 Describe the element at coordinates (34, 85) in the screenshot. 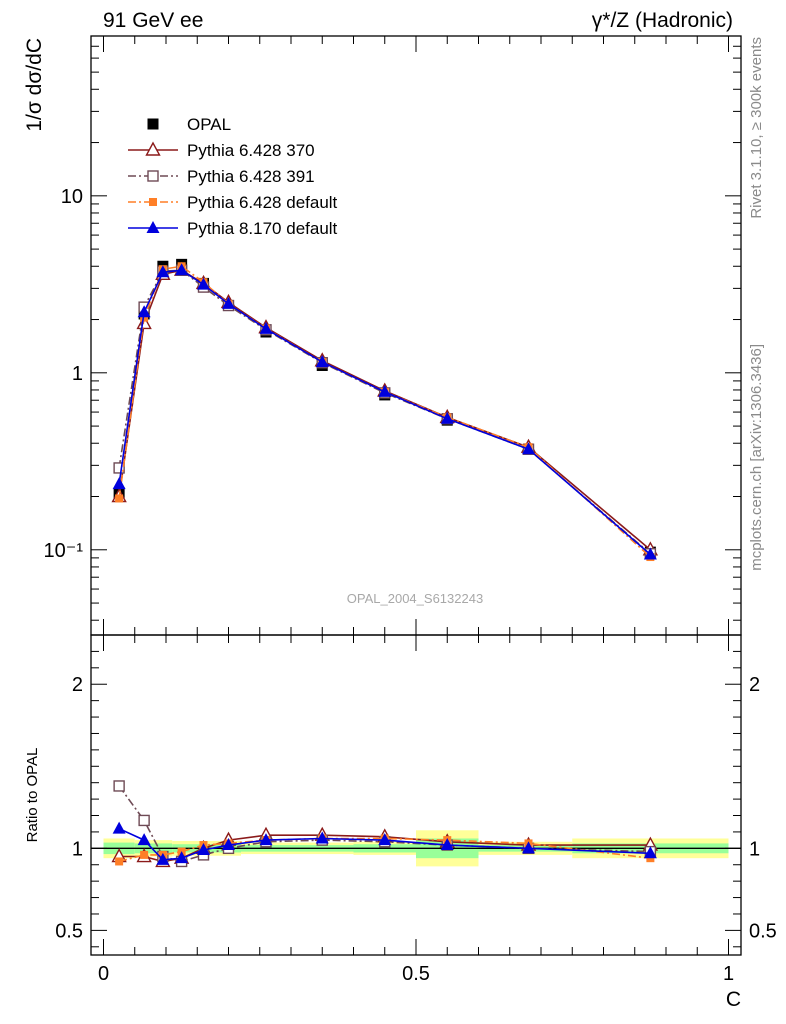

I see `main-y-axis-label: 1/σ dσ/dC` at that location.